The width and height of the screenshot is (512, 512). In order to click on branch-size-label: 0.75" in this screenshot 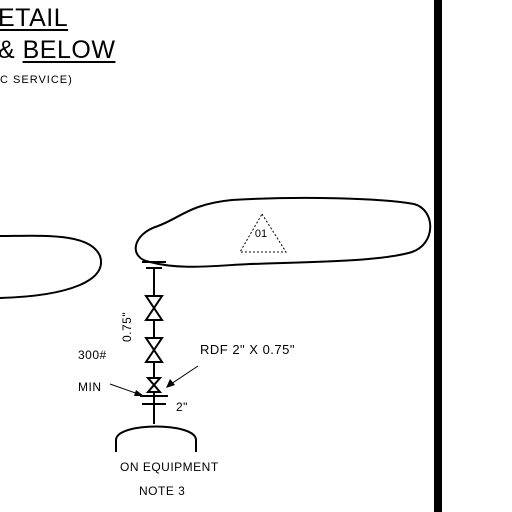, I will do `click(127, 326)`.